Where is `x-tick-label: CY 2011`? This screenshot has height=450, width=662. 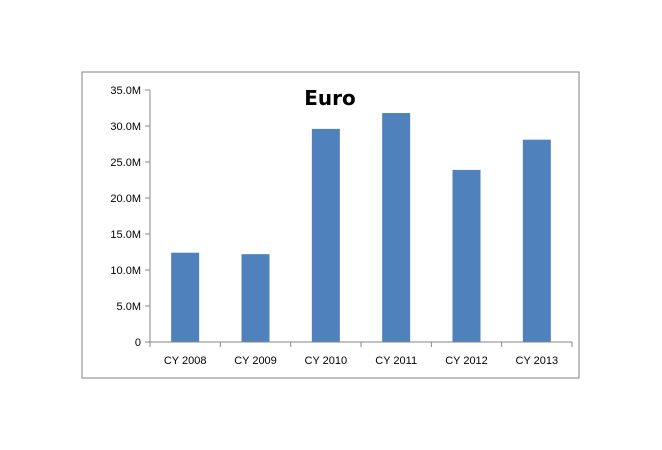 x-tick-label: CY 2011 is located at coordinates (396, 361).